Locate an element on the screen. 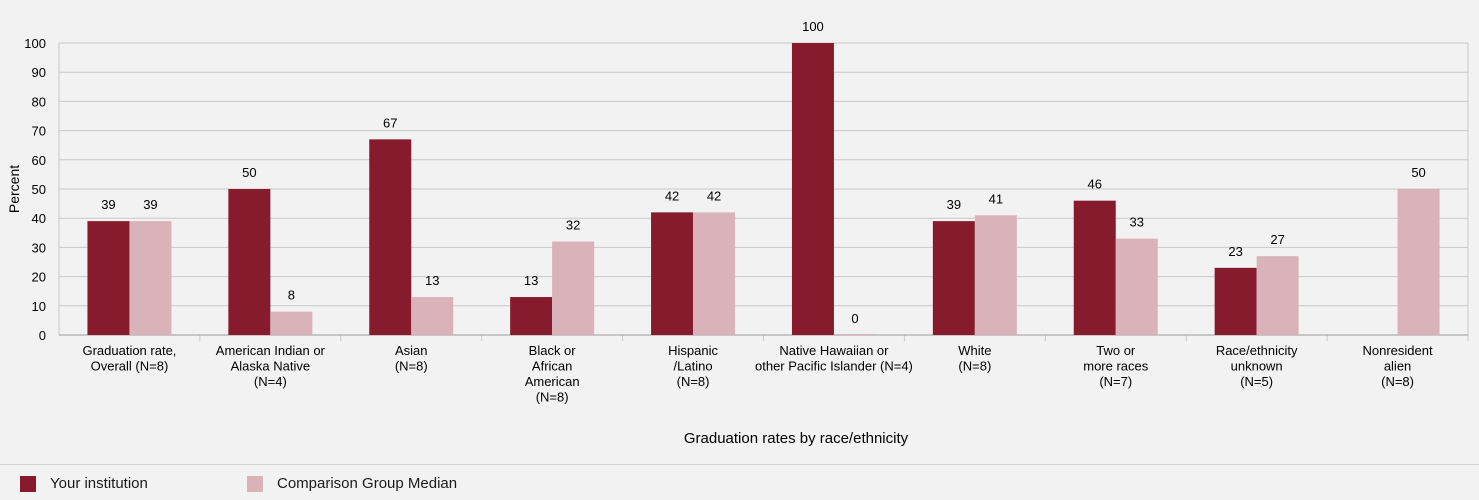  category-label: Asian (N=8) is located at coordinates (411, 358).